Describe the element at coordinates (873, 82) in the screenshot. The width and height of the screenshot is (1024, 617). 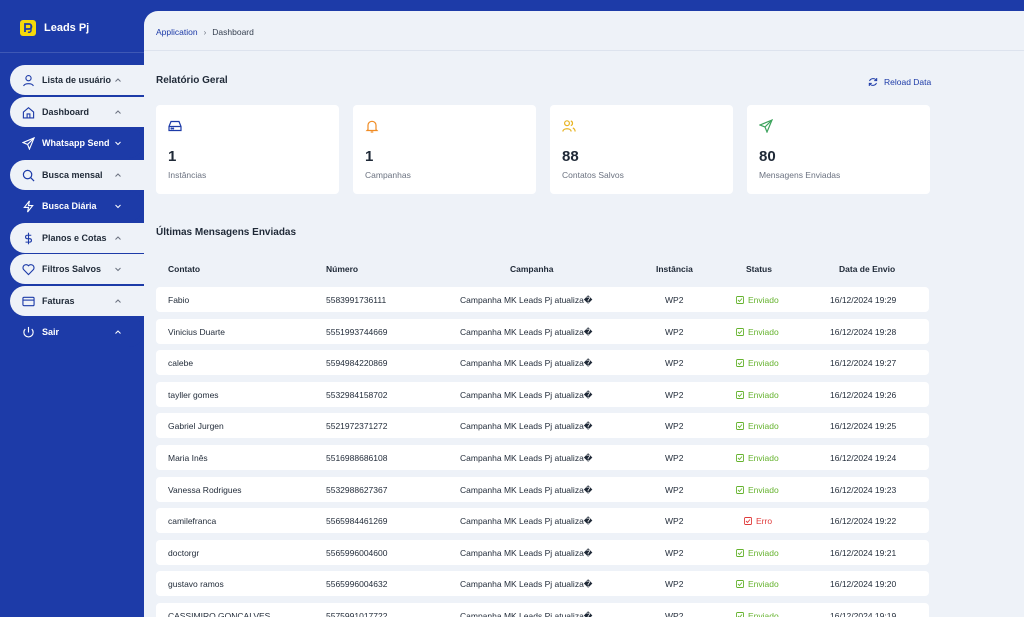
I see `refresh-icon` at that location.